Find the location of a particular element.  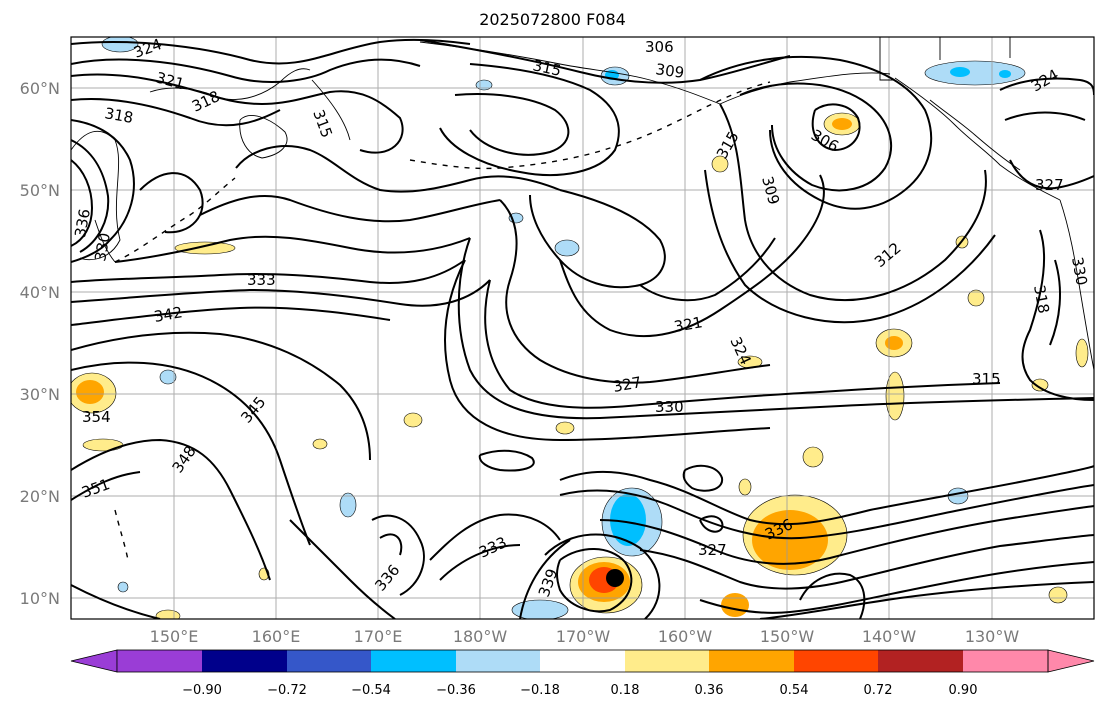

colorbar-high-extend is located at coordinates (1071, 661).